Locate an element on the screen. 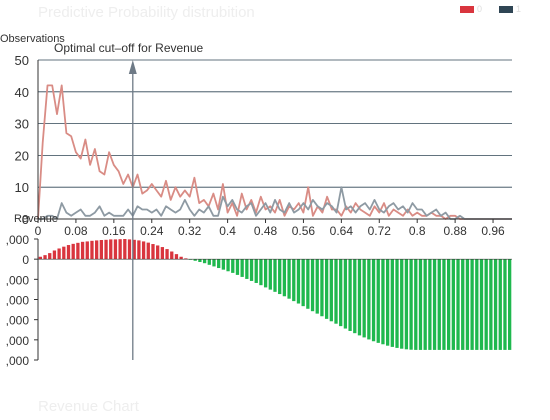 This screenshot has width=550, height=420. cutoff-arrow-icon is located at coordinates (132, 67).